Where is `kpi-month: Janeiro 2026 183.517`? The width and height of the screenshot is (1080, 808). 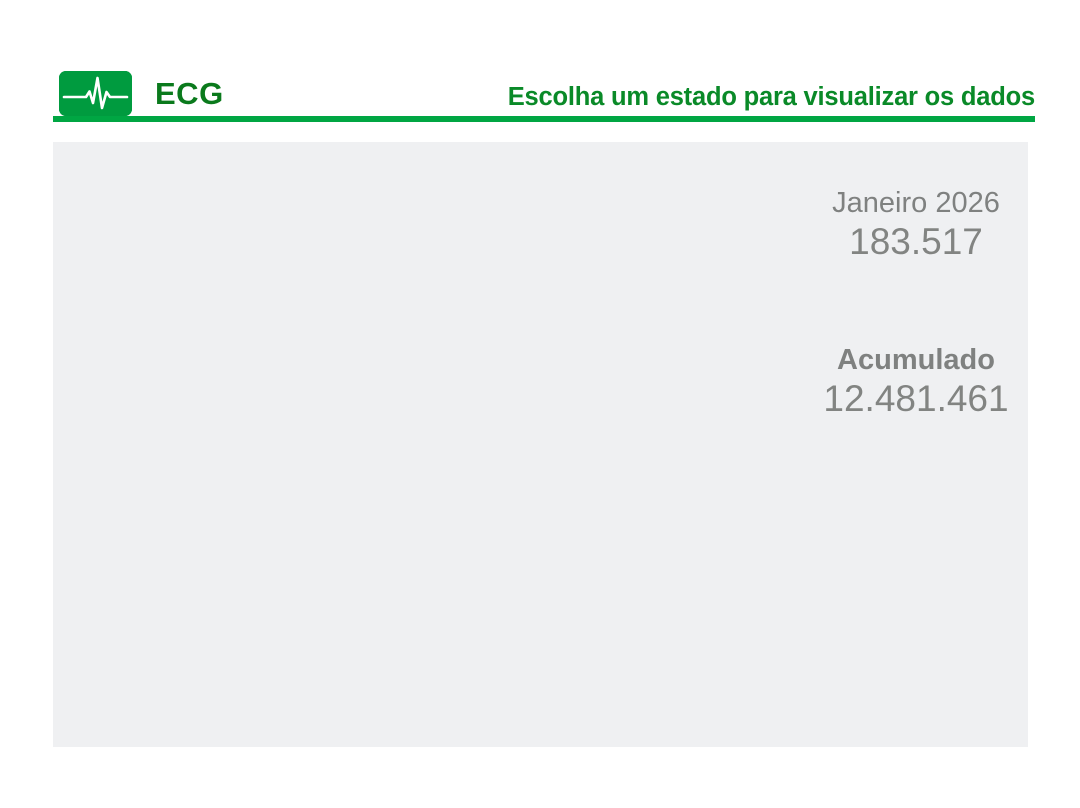 kpi-month: Janeiro 2026 183.517 is located at coordinates (898, 225).